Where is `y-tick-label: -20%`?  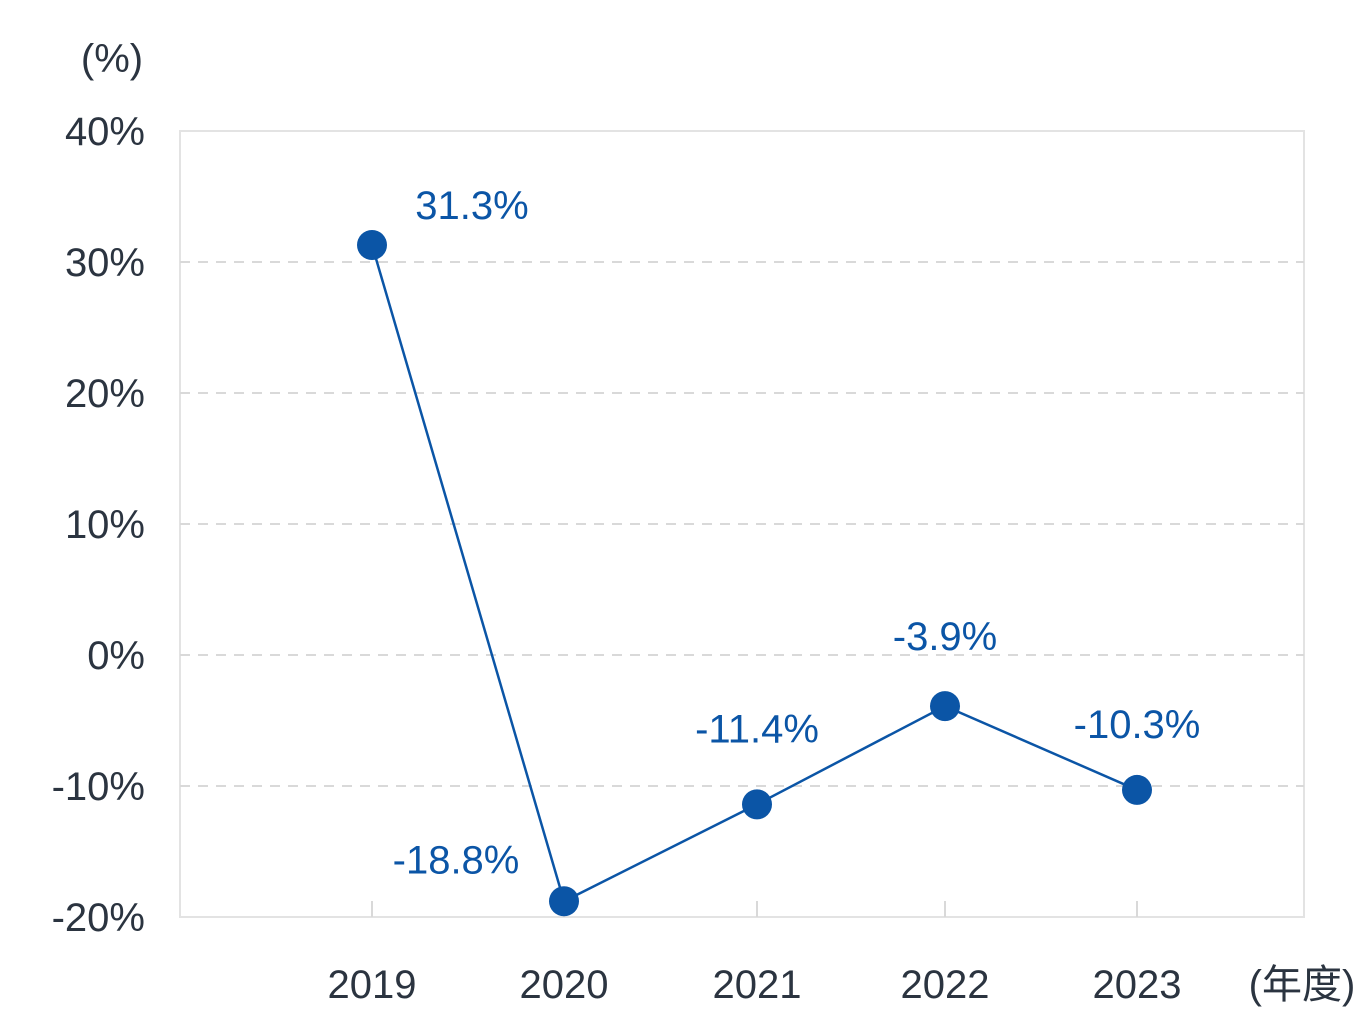 y-tick-label: -20% is located at coordinates (98, 918).